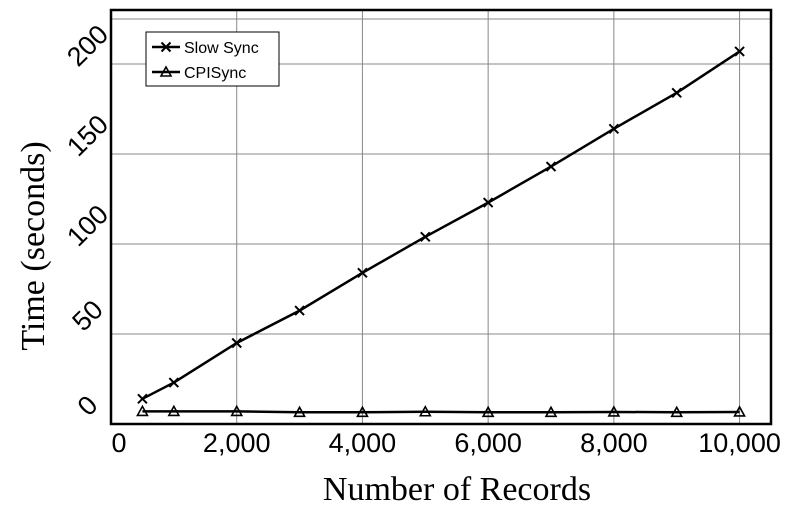 Image resolution: width=787 pixels, height=506 pixels. Describe the element at coordinates (445, 443) in the screenshot. I see `x-tick-labels: 0 2,000 4,000 6,000 8,000 10,000` at that location.